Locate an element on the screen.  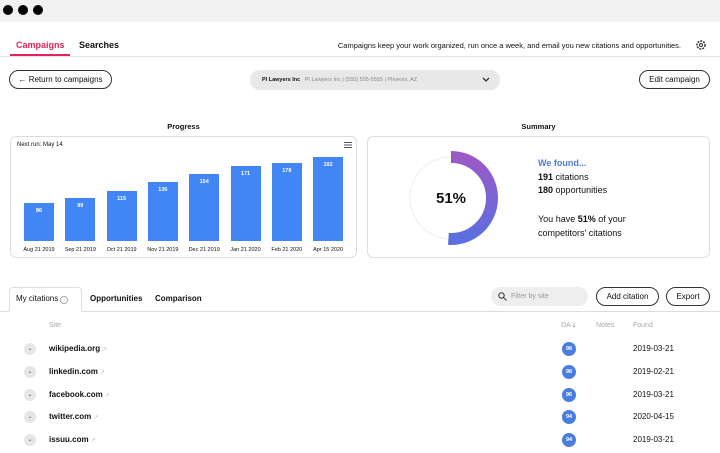
button-label: Export is located at coordinates (688, 296).